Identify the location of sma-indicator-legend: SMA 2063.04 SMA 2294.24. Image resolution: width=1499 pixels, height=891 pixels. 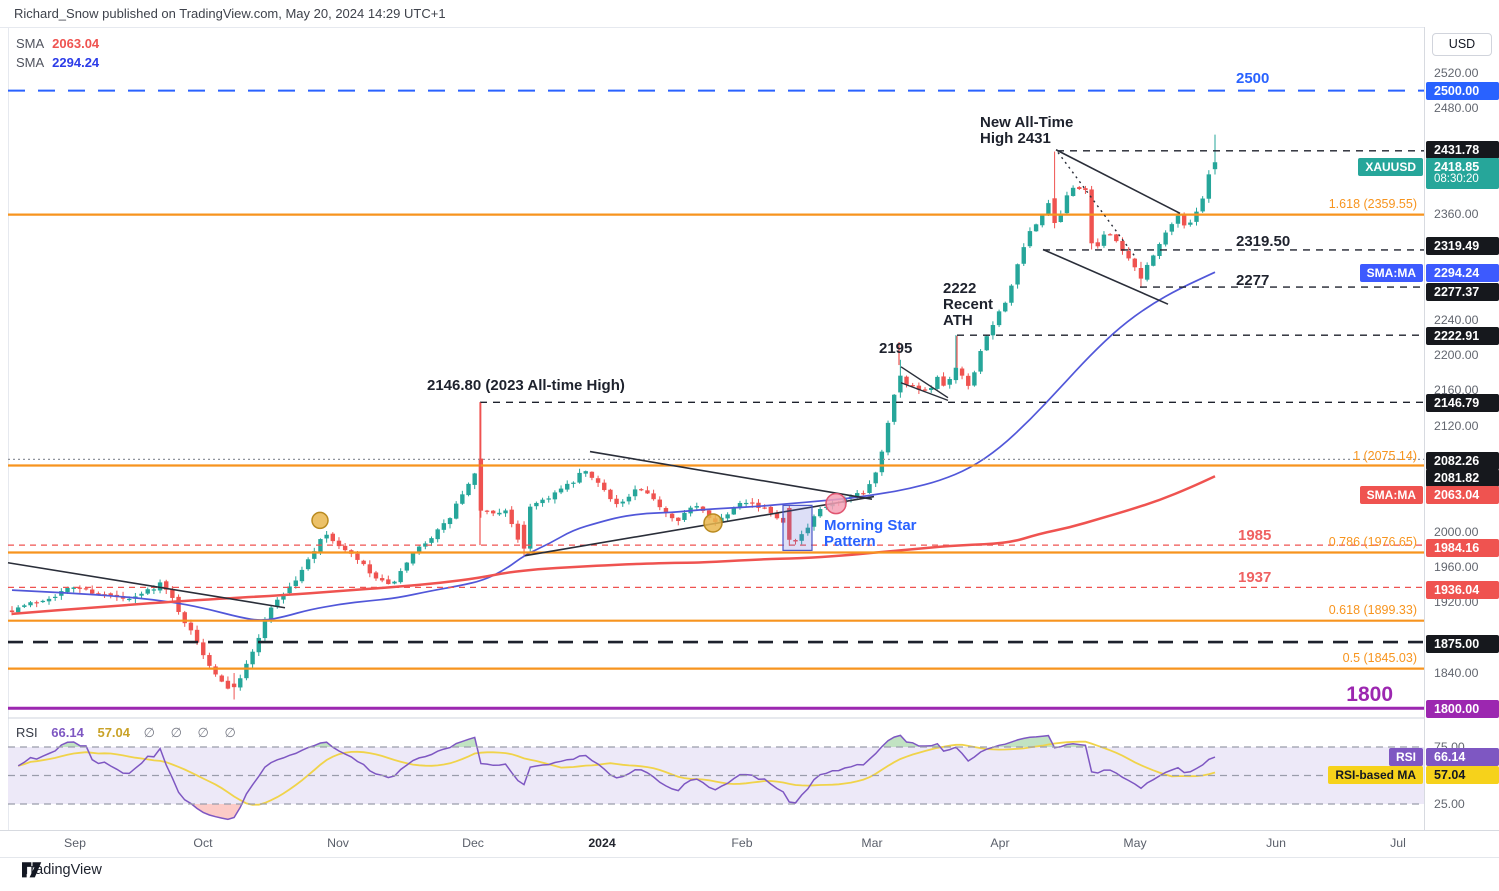
(57, 53).